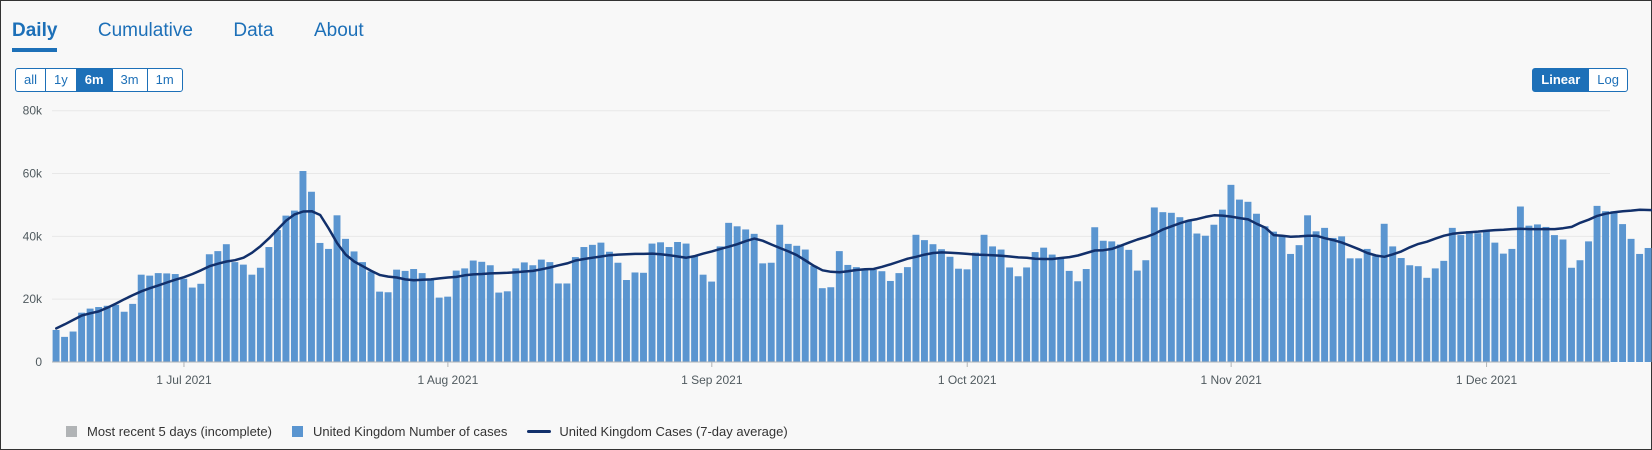 Image resolution: width=1652 pixels, height=450 pixels. What do you see at coordinates (145, 30) in the screenshot?
I see `tab-cumulative: Cumulative` at bounding box center [145, 30].